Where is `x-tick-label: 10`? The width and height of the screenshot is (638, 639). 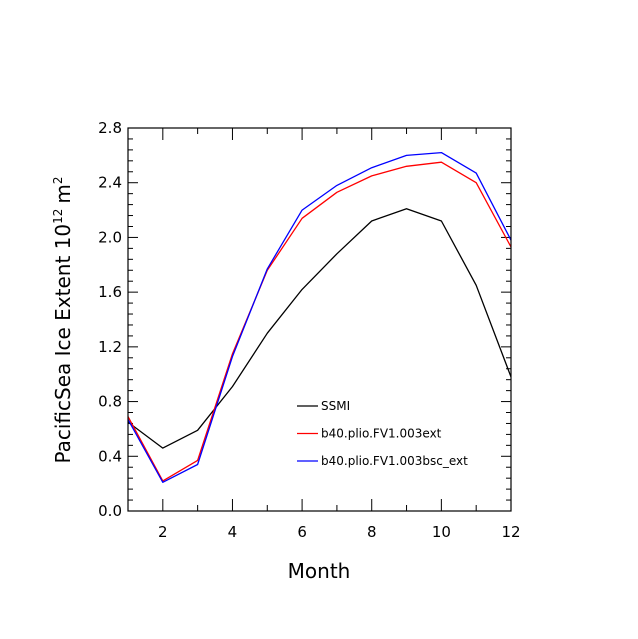
x-tick-label: 10 is located at coordinates (441, 532).